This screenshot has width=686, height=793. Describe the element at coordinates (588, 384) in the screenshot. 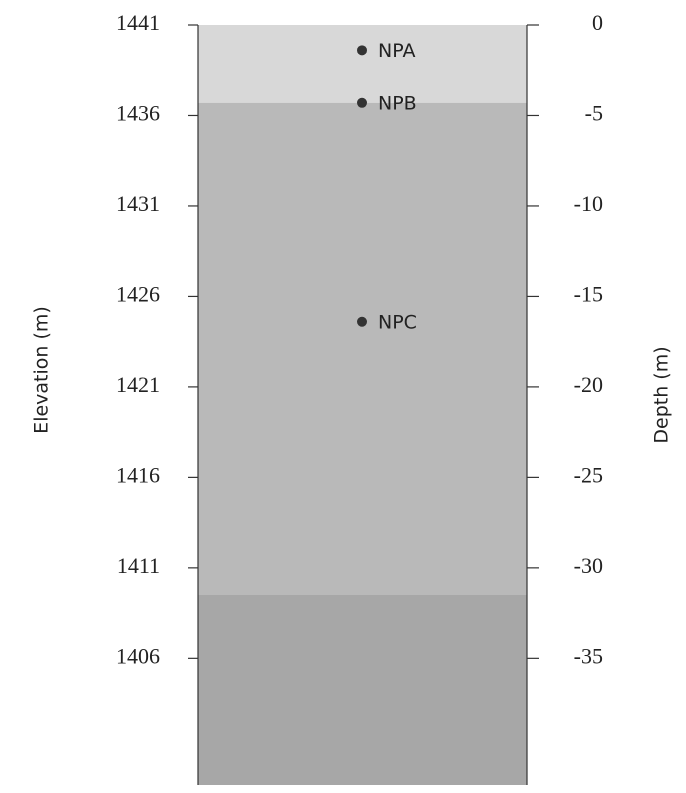

I see `y2-tick-label: -20` at that location.